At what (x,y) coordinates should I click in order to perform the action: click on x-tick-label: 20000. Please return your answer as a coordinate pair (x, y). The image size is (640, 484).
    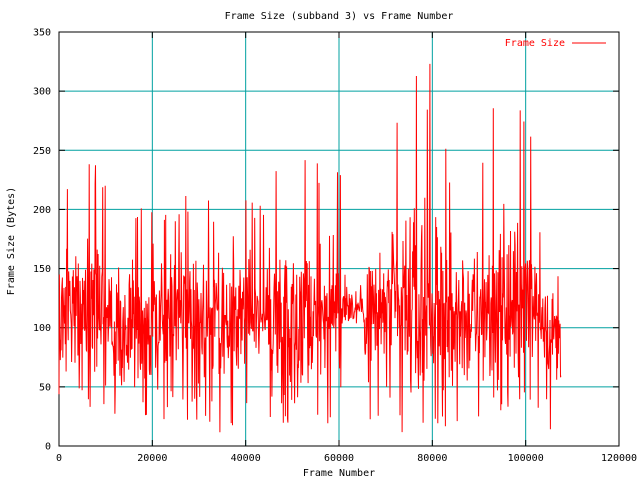
    Looking at the image, I should click on (152, 458).